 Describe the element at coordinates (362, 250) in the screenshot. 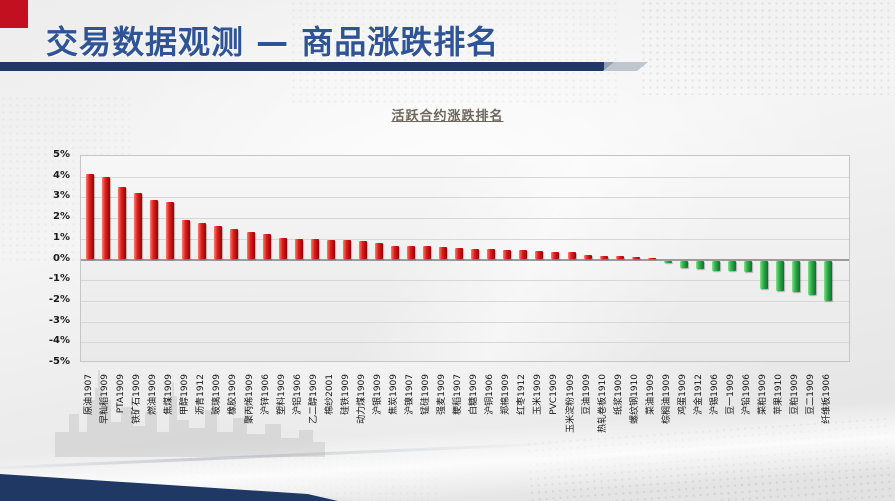

I see `bar-动力煤1909` at that location.